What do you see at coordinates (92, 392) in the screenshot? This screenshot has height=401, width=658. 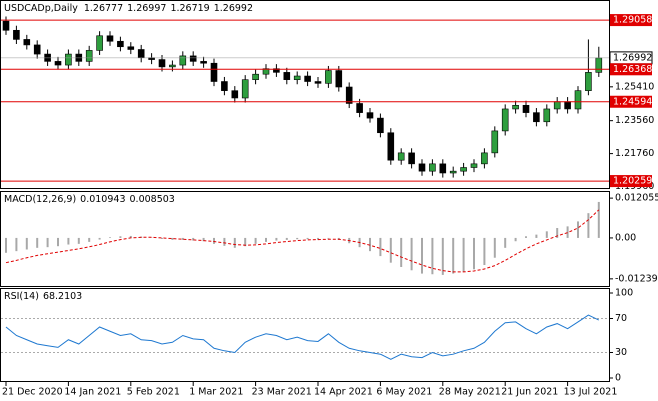 I see `x-tick-label: 14 Jan 2021` at bounding box center [92, 392].